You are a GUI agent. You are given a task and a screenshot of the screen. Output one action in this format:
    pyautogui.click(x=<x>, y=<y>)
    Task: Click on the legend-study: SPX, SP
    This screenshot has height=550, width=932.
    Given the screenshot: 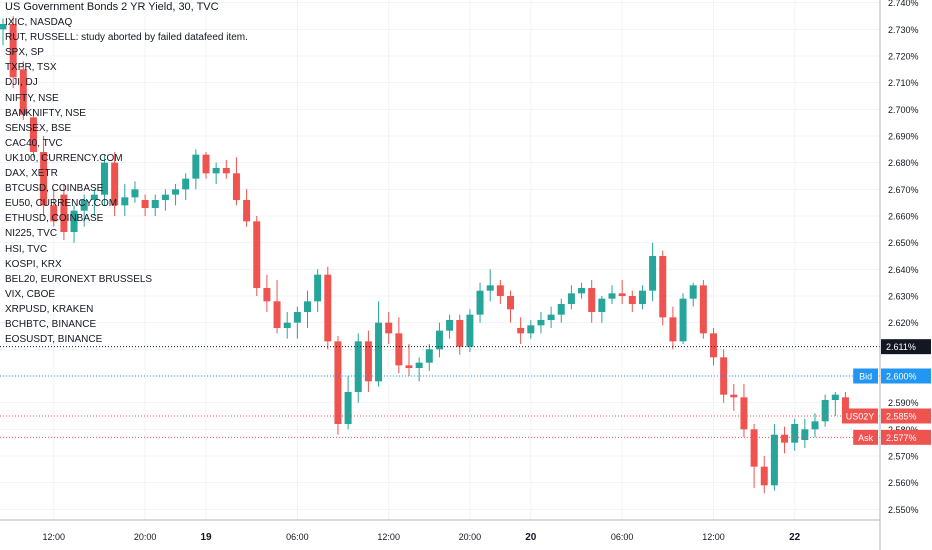 What is the action you would take?
    pyautogui.click(x=24, y=53)
    